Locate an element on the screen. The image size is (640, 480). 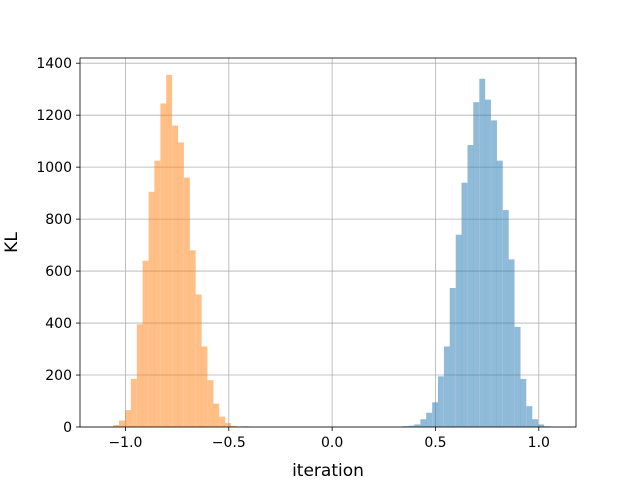
y-tick-label: 0 is located at coordinates (67, 428).